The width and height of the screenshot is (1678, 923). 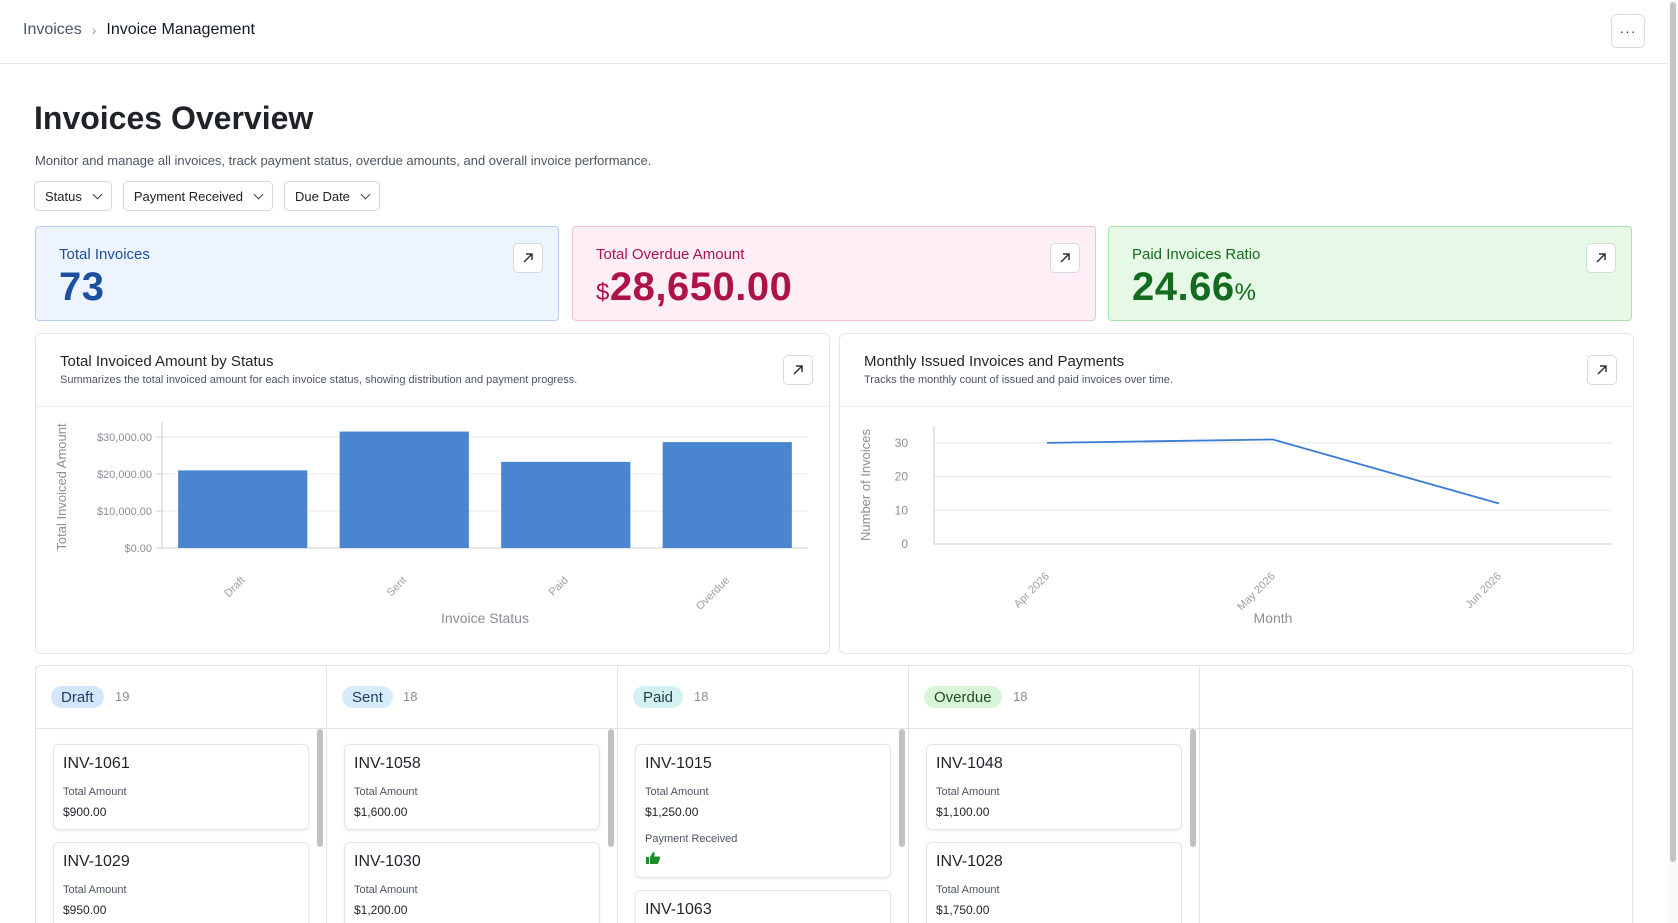 I want to click on amount-value: $1,600.00, so click(x=381, y=812).